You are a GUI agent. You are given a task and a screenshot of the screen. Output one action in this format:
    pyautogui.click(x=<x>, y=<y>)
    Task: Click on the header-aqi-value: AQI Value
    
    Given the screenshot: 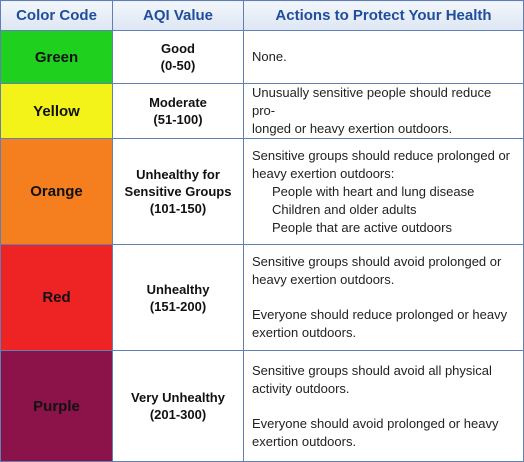 What is the action you would take?
    pyautogui.click(x=178, y=15)
    